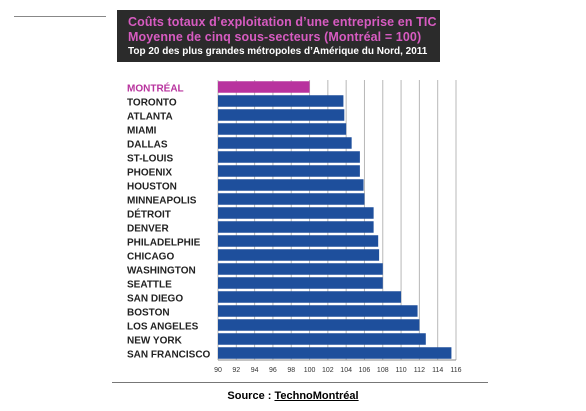  I want to click on bar-boston, so click(318, 311).